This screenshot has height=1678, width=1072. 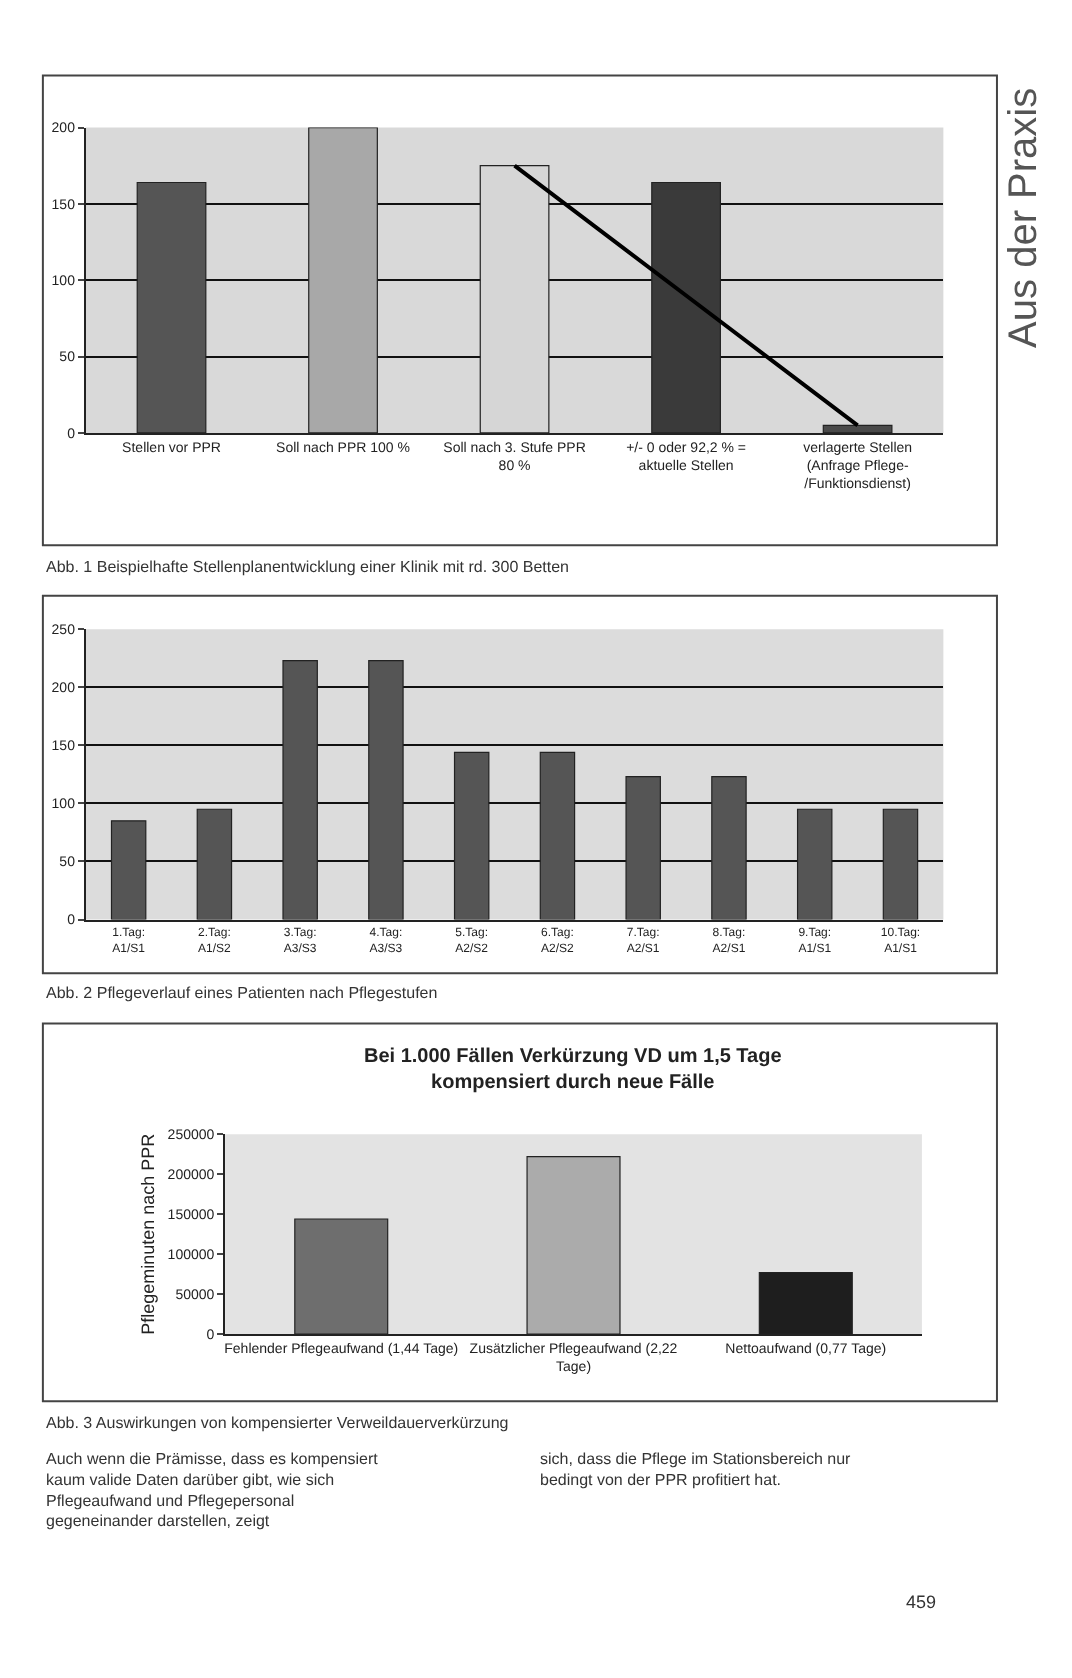 I want to click on text: 459, so click(x=921, y=1602).